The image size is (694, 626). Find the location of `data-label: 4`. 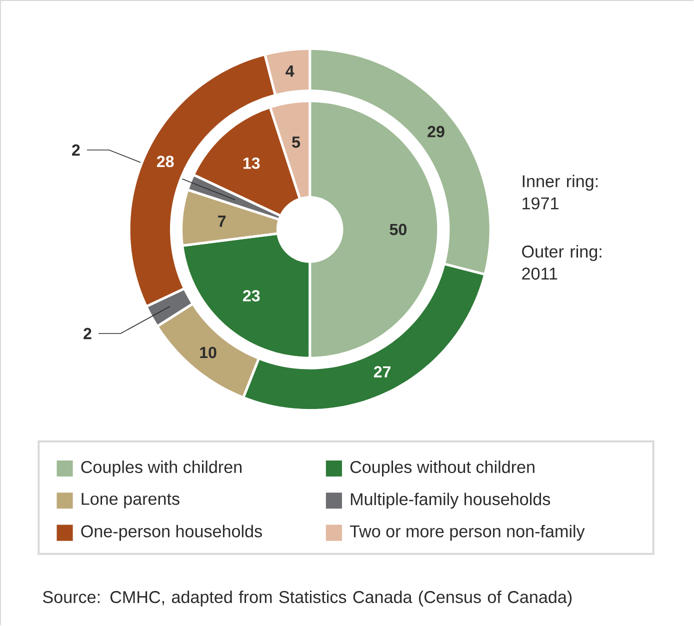

data-label: 4 is located at coordinates (290, 71).